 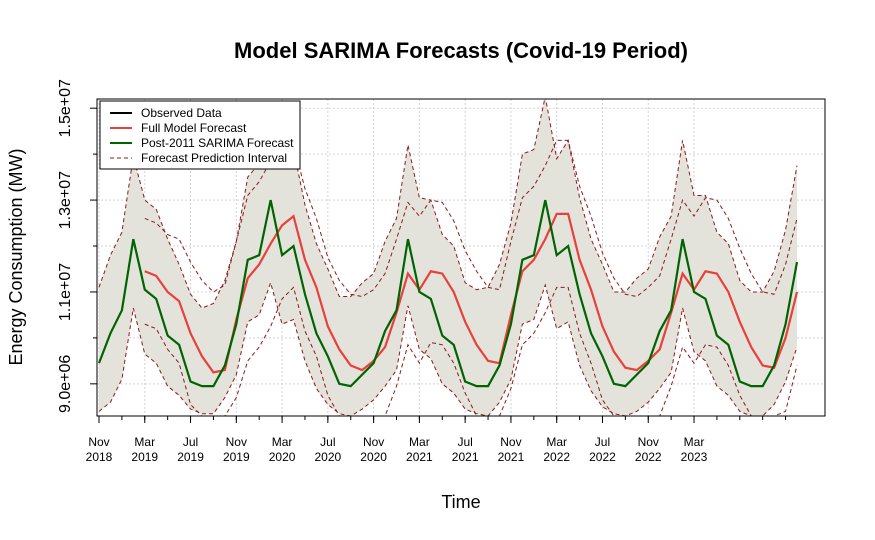 I want to click on legend-label: Full Model Forecast, so click(x=194, y=128).